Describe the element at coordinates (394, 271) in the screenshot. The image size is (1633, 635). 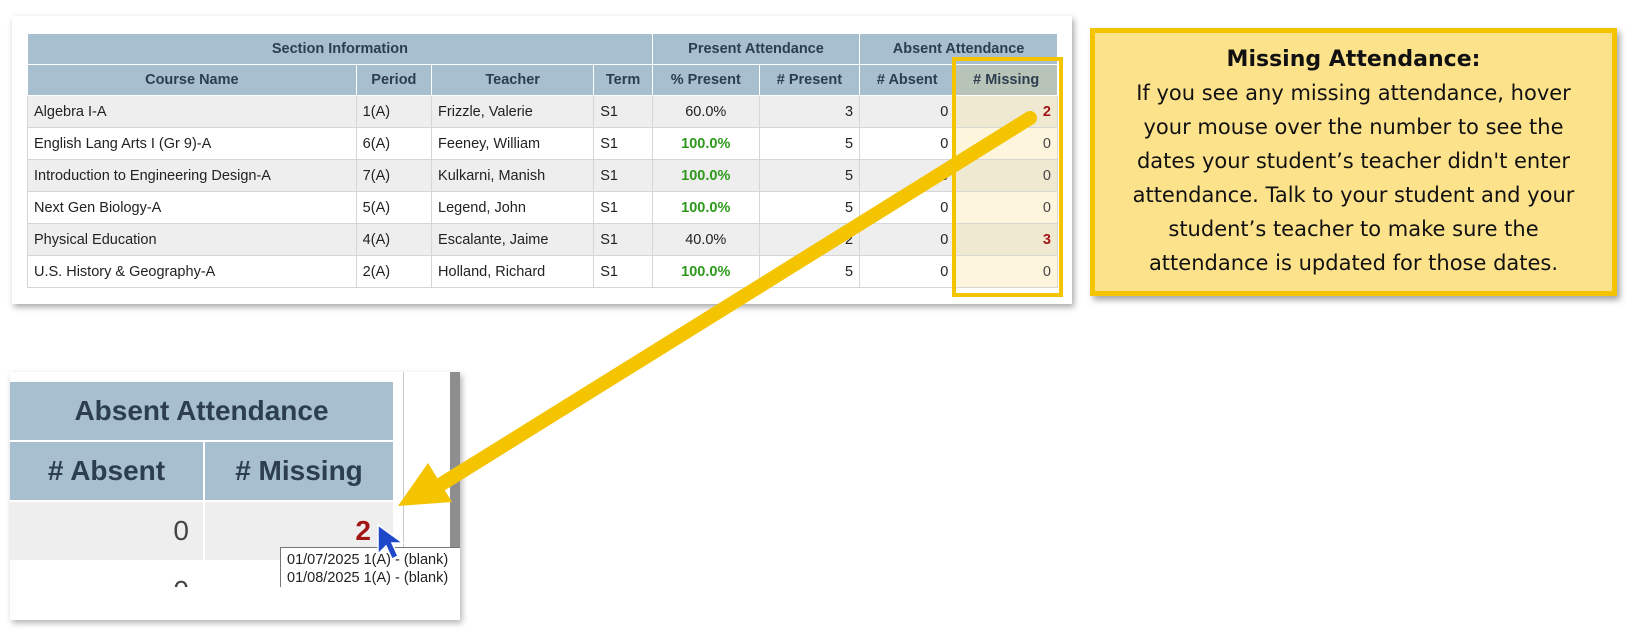
I see `period: 2(A)` at that location.